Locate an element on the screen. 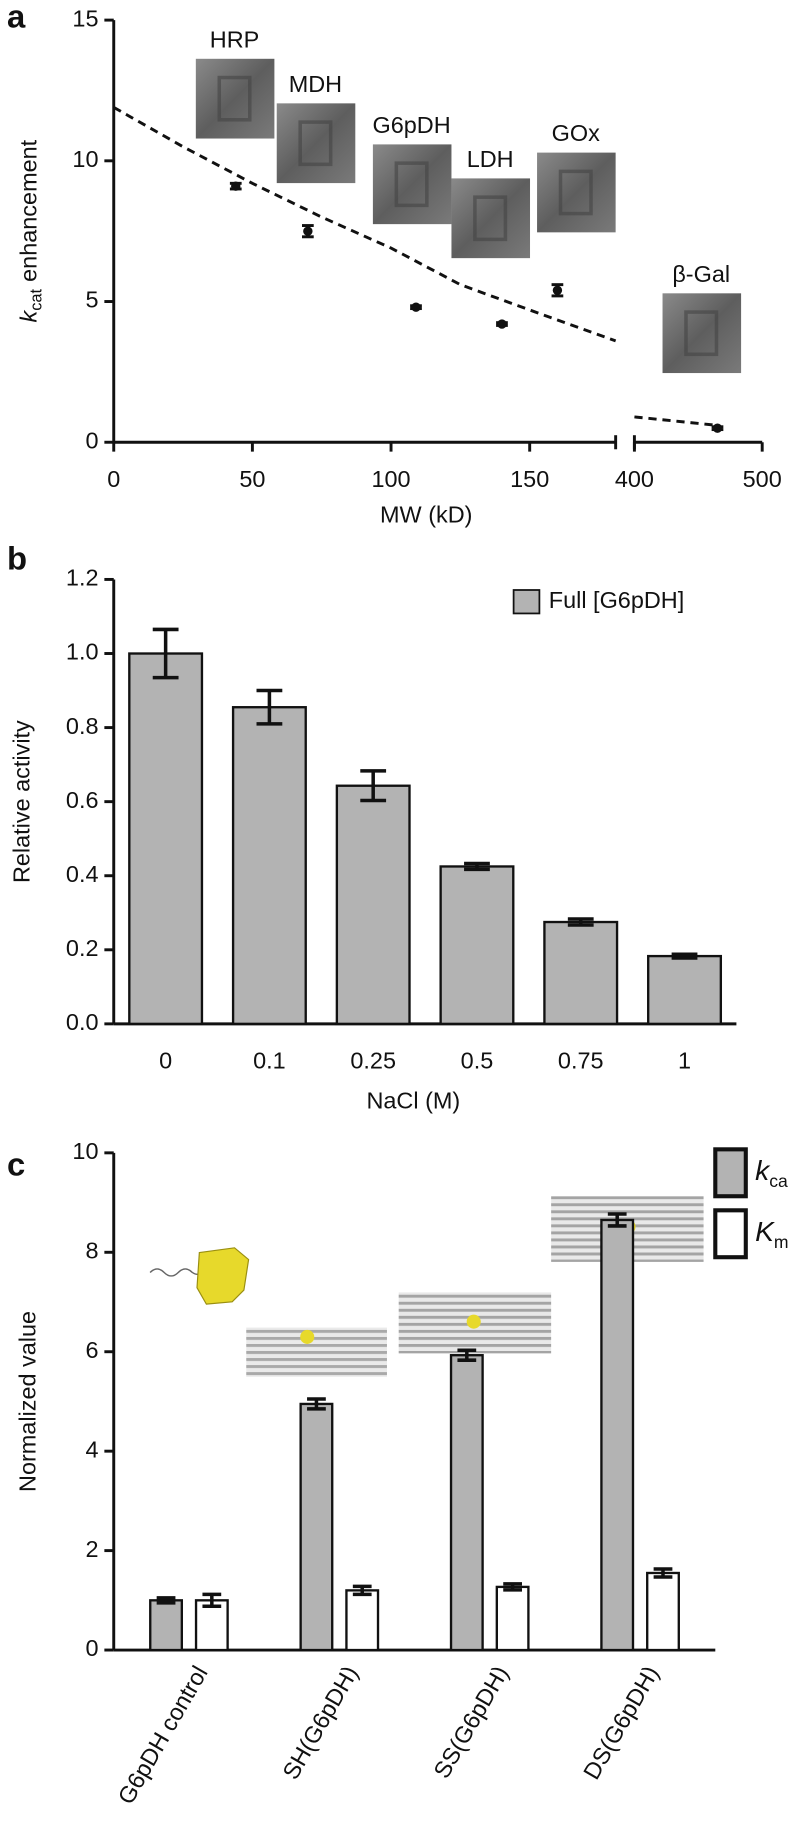 The width and height of the screenshot is (788, 1839). y-label-text: enhancement is located at coordinates (29, 210).